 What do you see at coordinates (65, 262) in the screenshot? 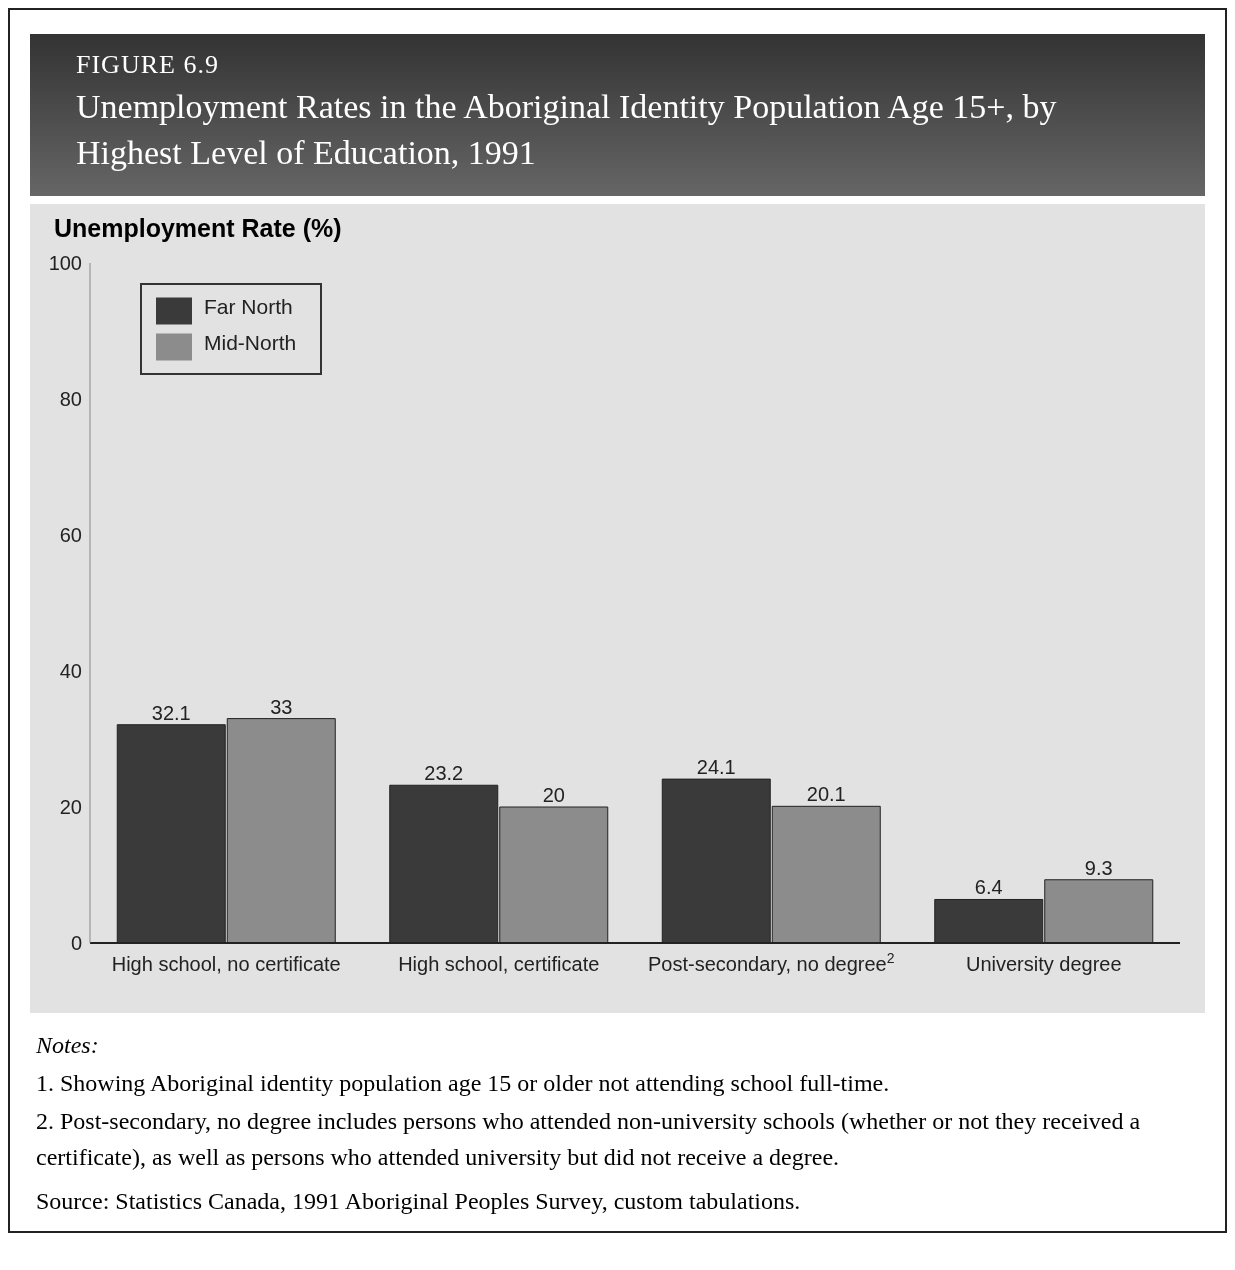
I see `y-tick-label: 100` at bounding box center [65, 262].